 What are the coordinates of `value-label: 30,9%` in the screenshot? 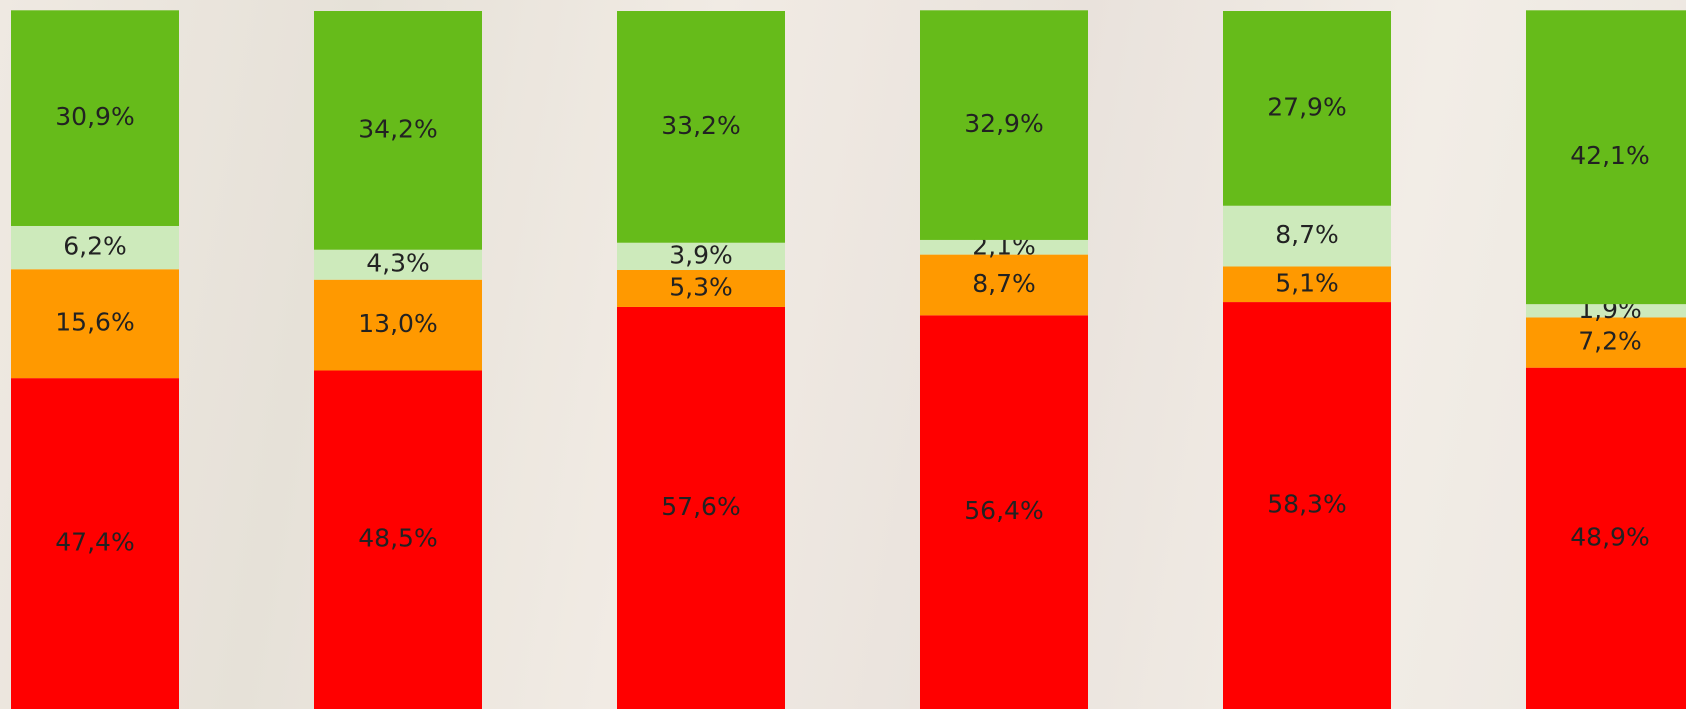 It's located at (94, 116).